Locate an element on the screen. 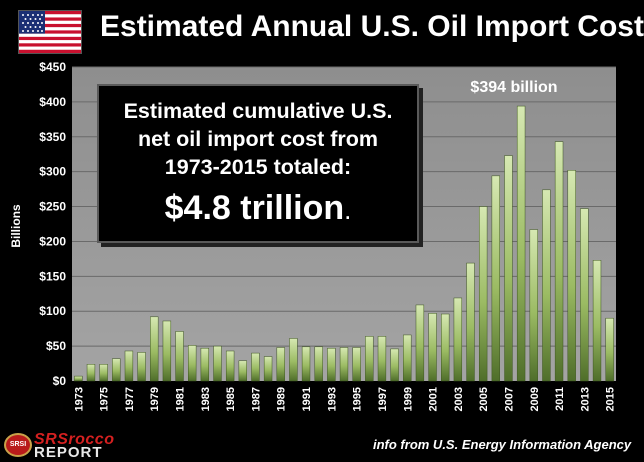  x-tick-label: 1997 is located at coordinates (383, 399).